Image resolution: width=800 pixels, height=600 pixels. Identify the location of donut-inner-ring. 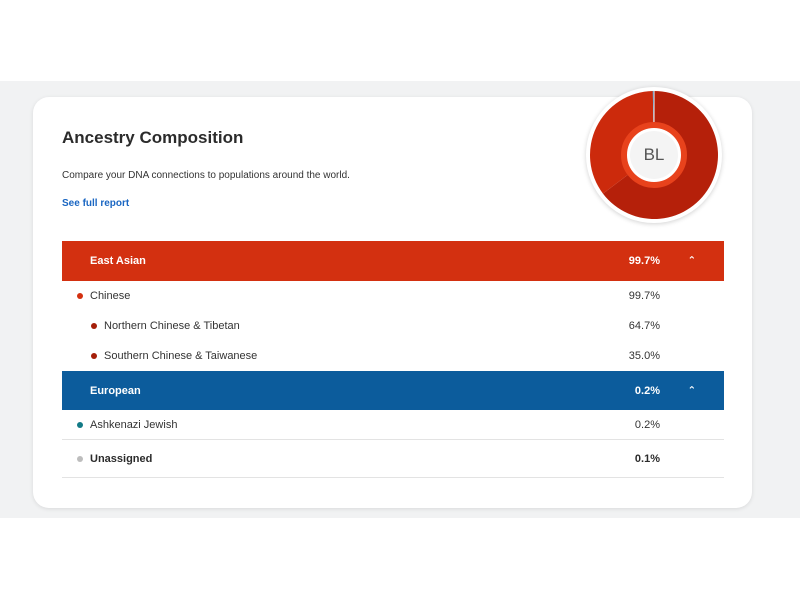
(654, 155).